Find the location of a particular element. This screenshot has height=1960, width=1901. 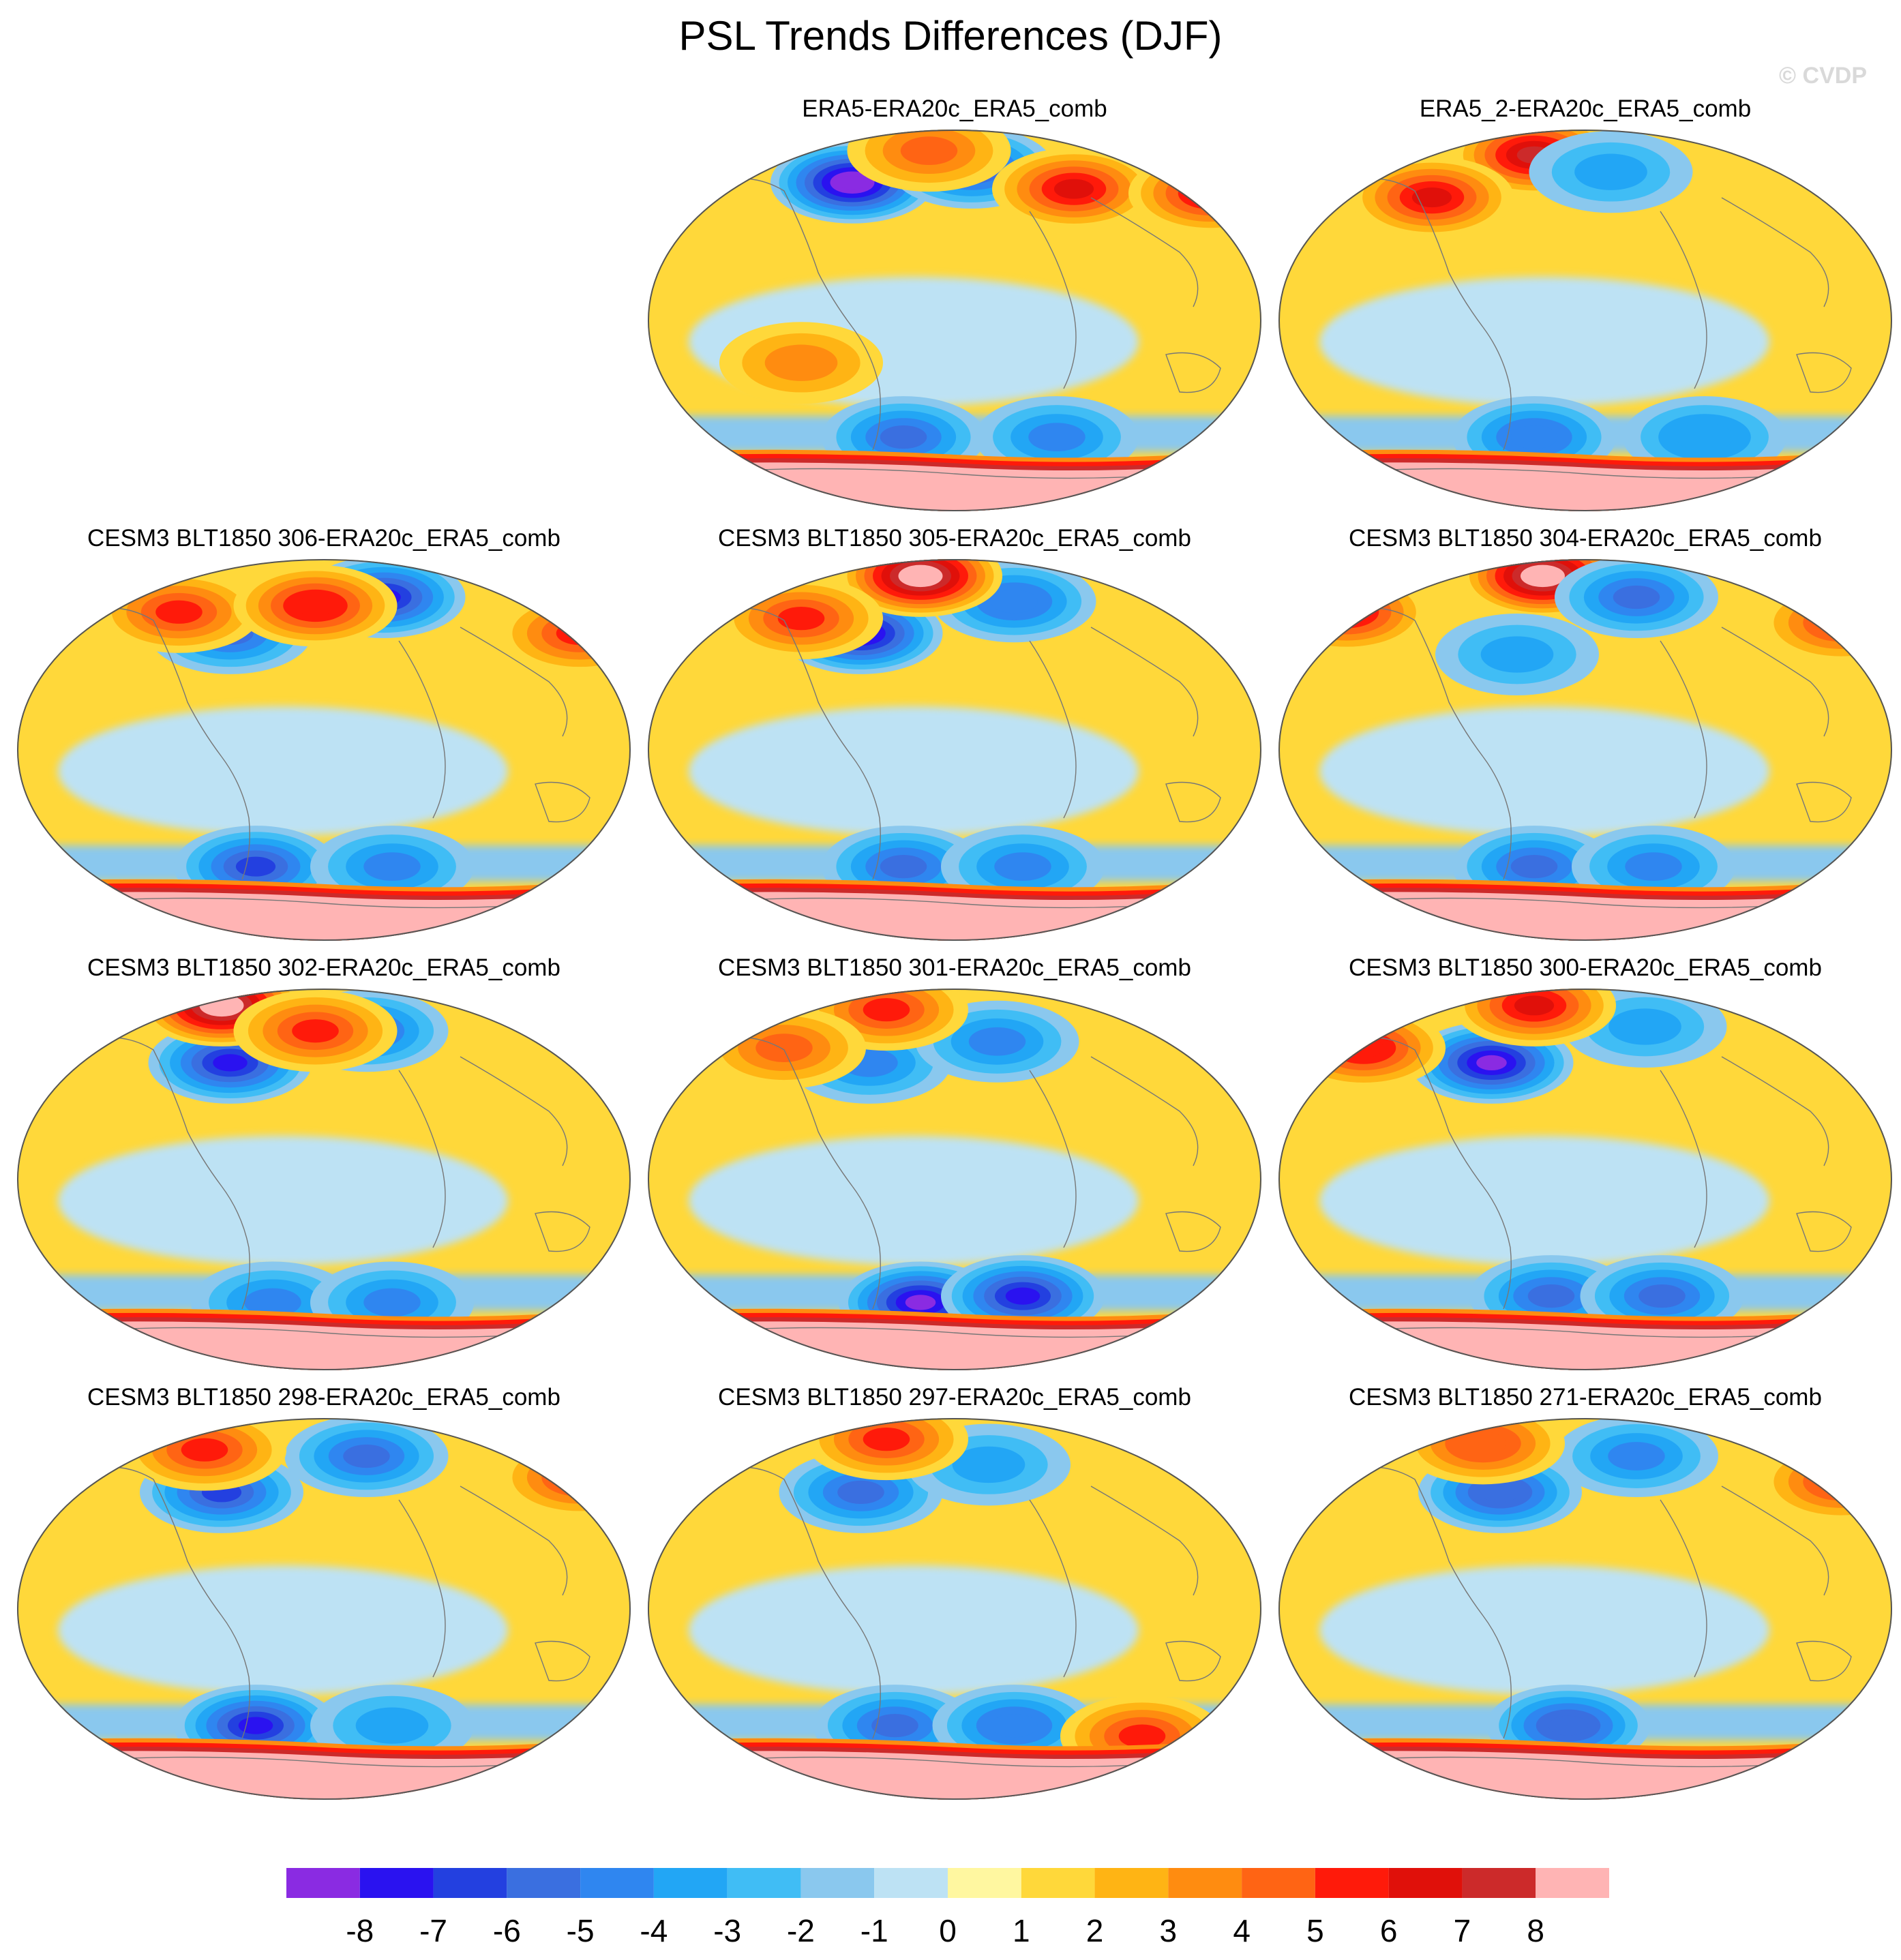

map-panel: CESM3 BLT1850 302-ERA20c_ERA5_comb is located at coordinates (324, 1169).